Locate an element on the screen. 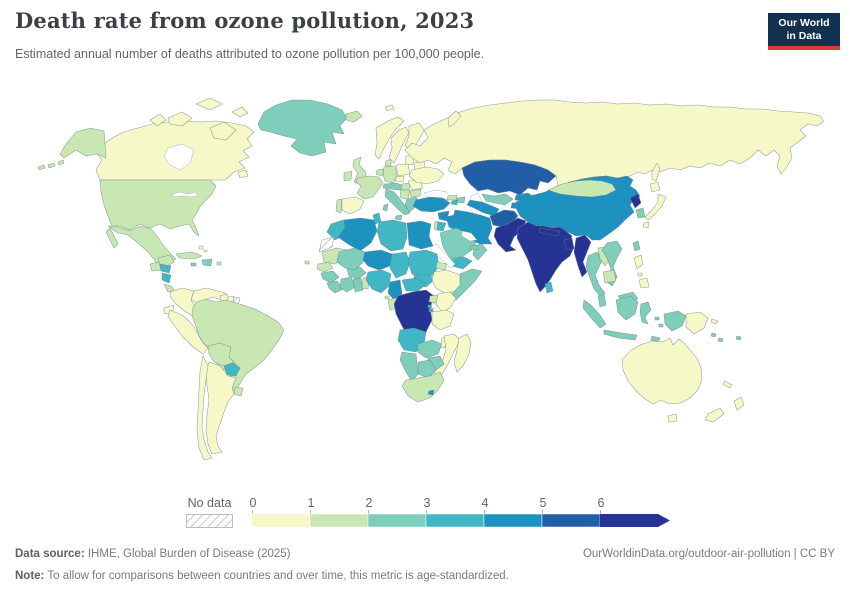  owid-logo: Our World in Data is located at coordinates (804, 31).